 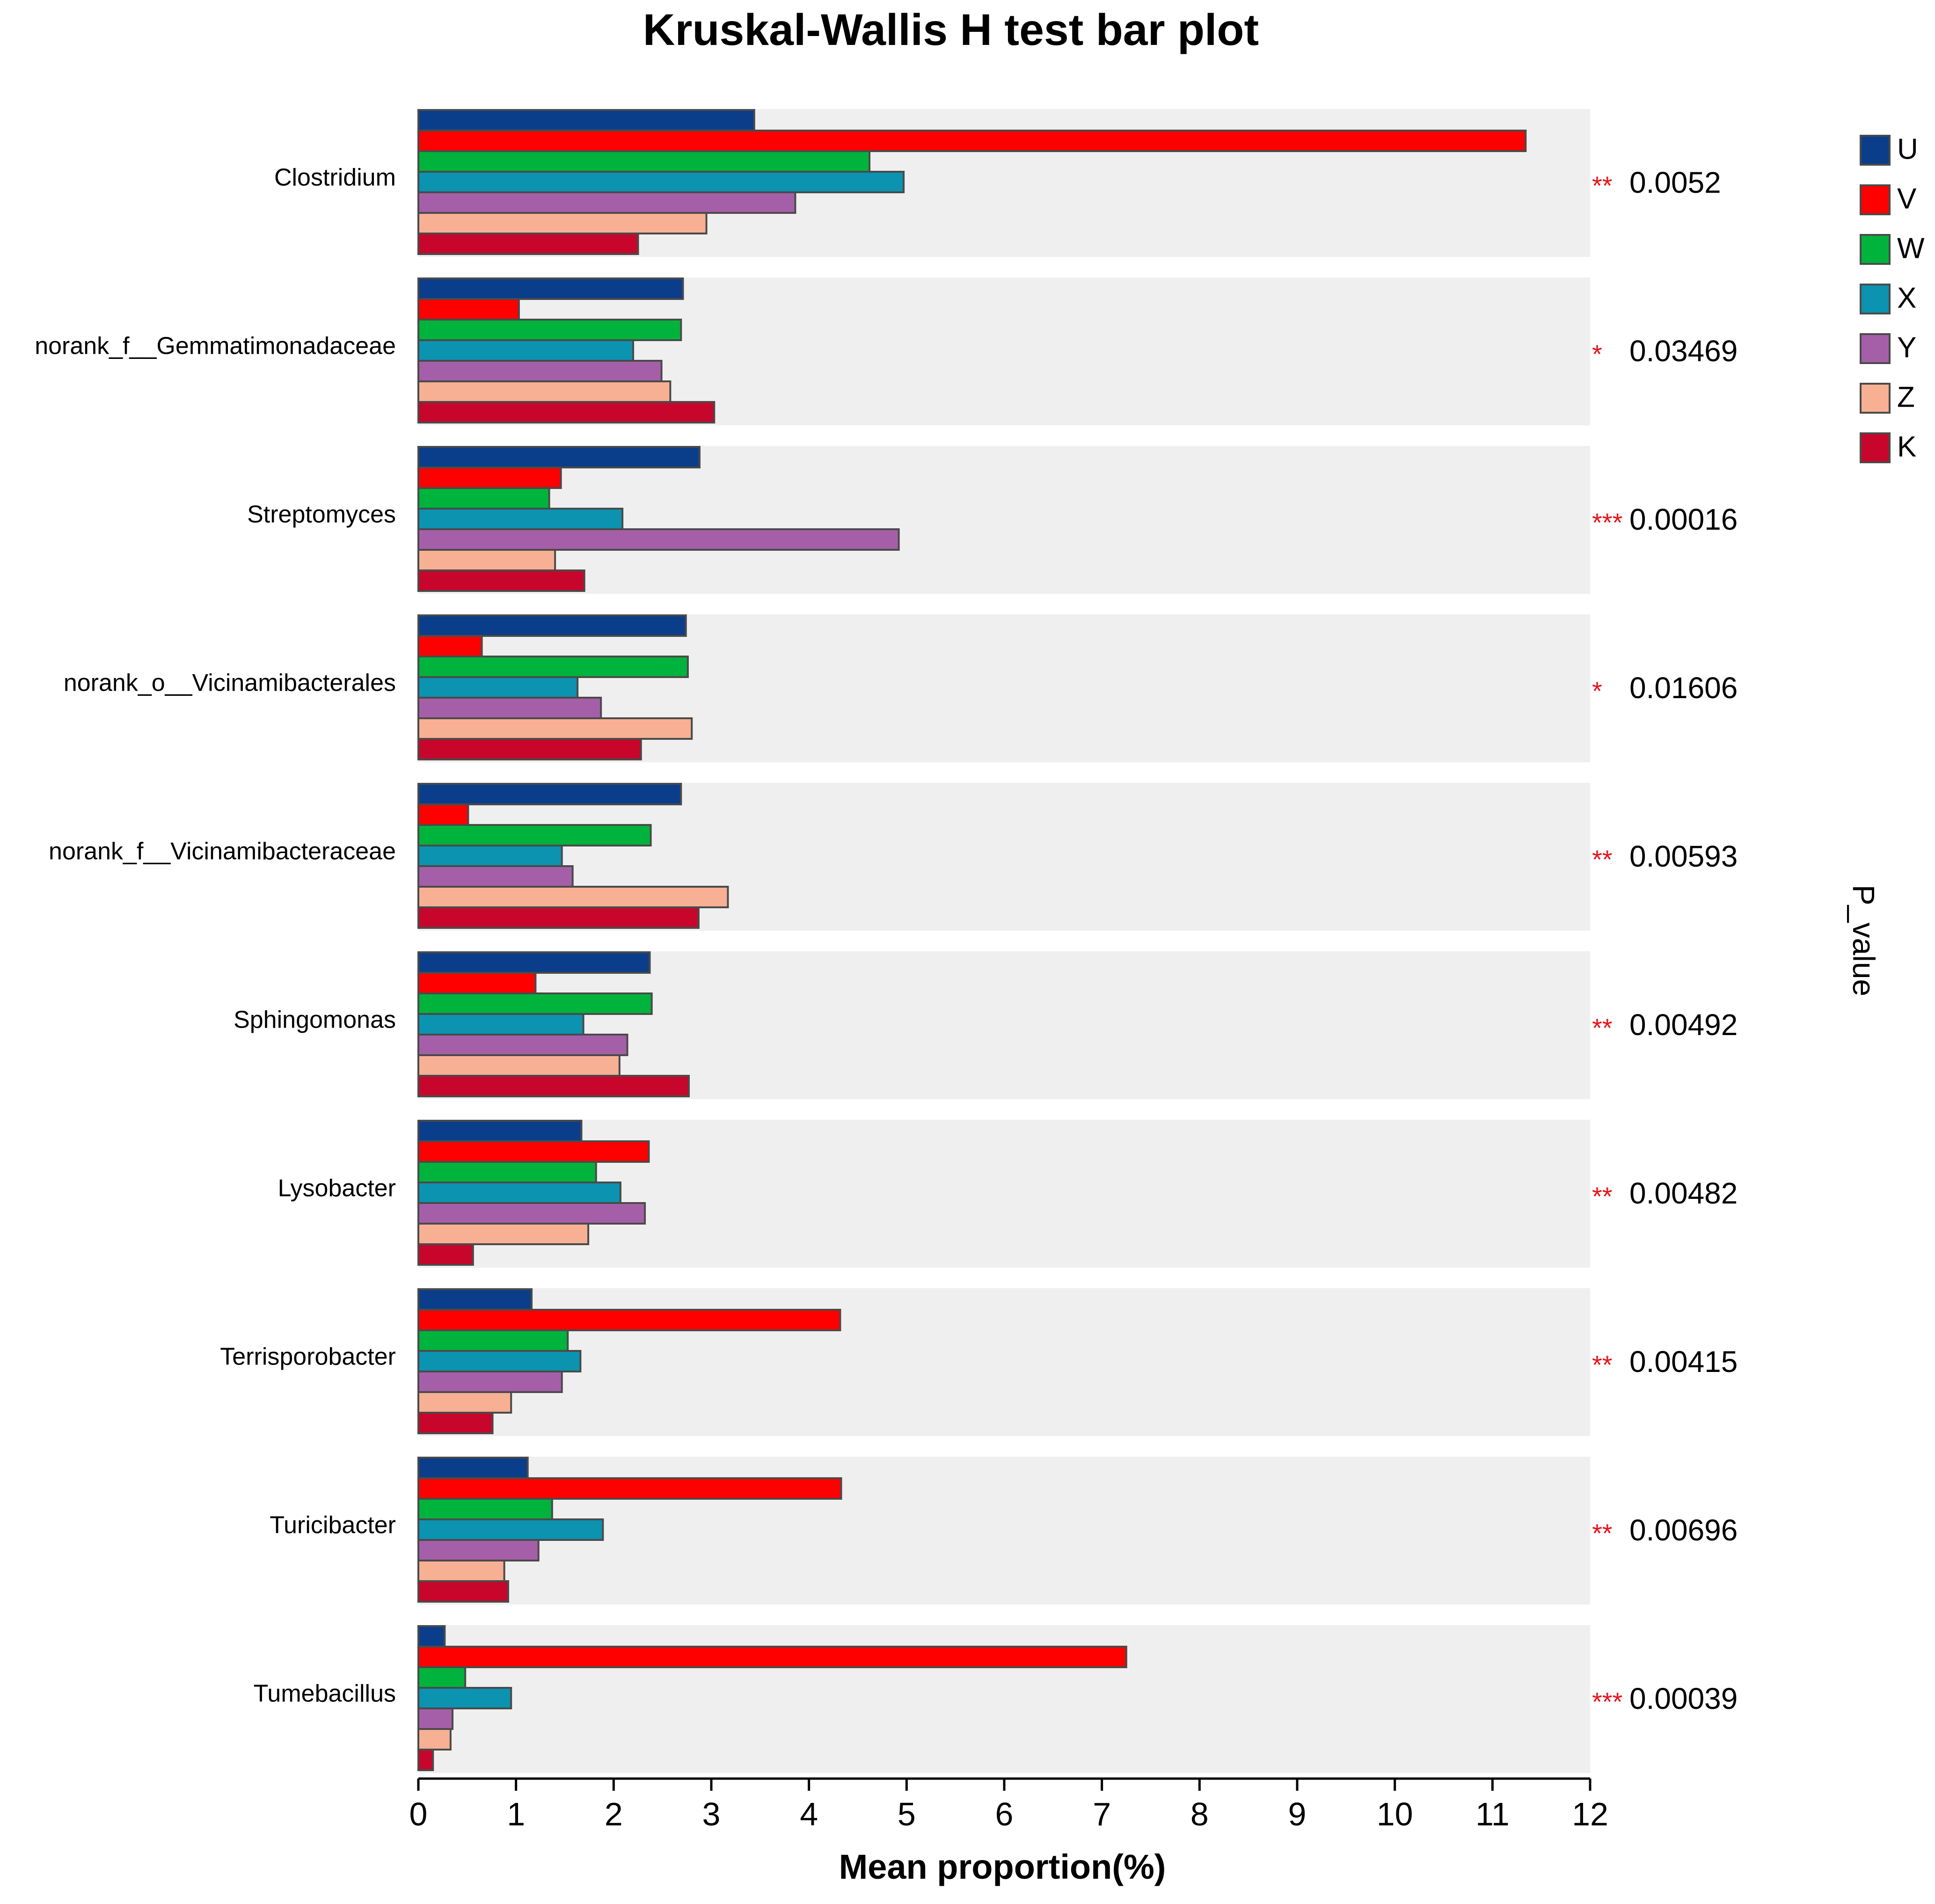 I want to click on category-label: Lysobacter, so click(x=337, y=1188).